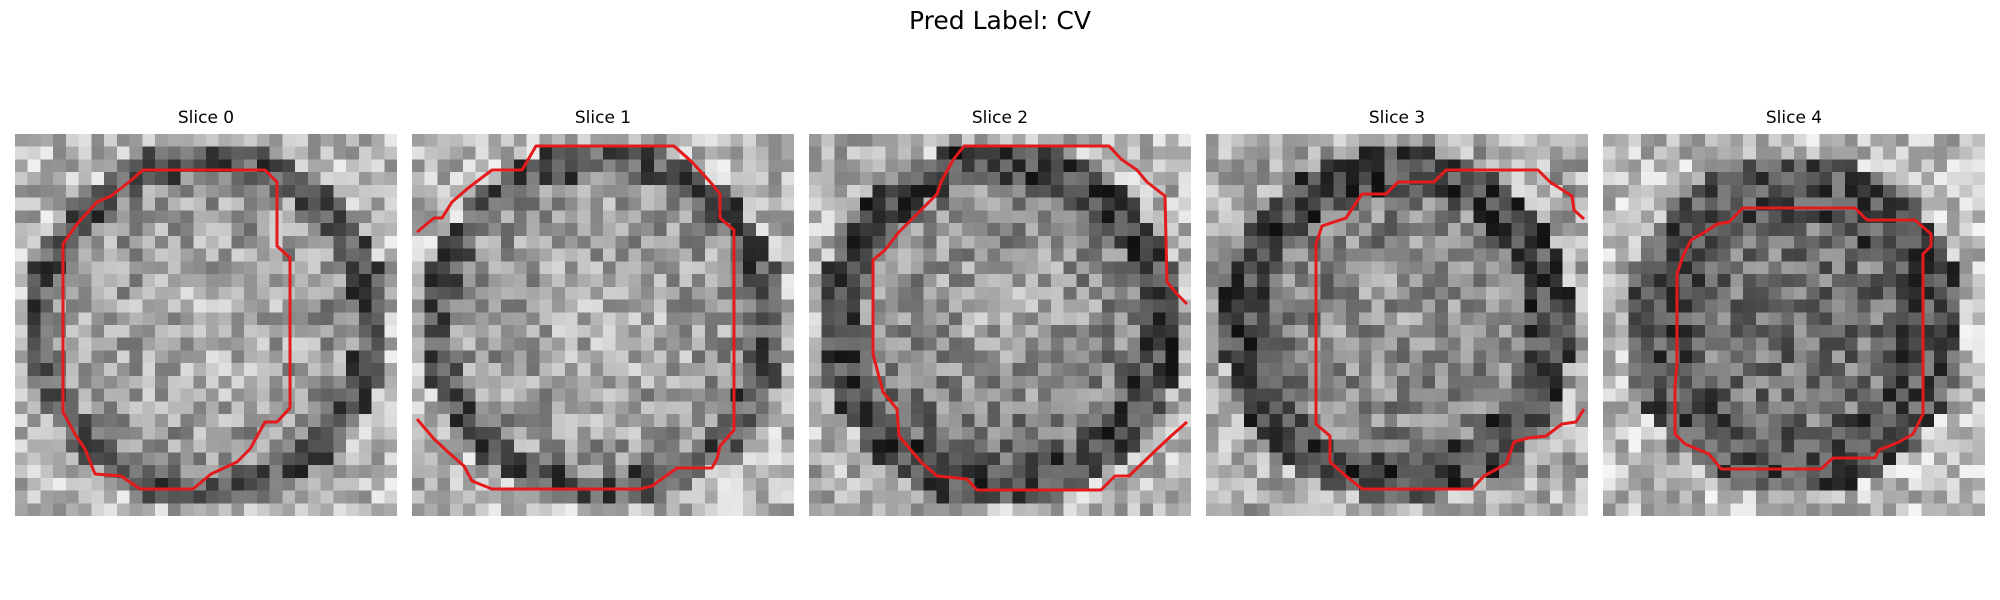 This screenshot has width=2000, height=600. I want to click on slice-title: Slice 2, so click(1000, 118).